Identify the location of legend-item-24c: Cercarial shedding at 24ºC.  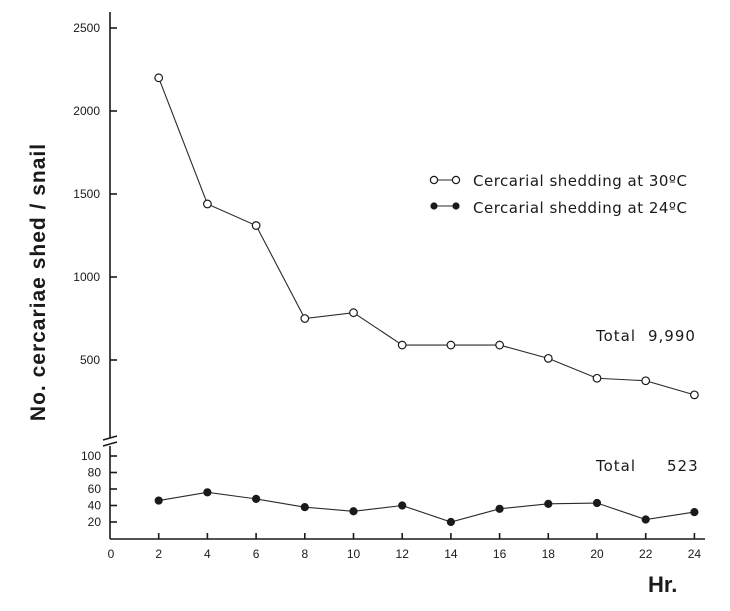
(558, 208).